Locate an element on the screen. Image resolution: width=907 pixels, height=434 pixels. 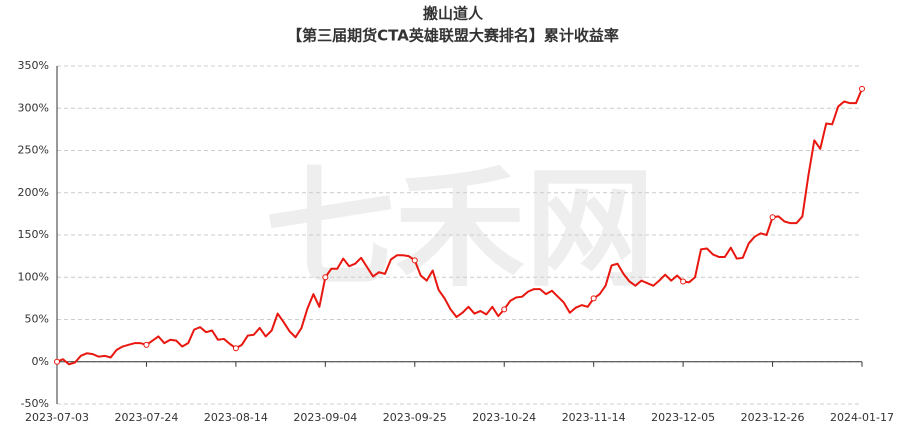
x-tick-label: 2023-11-14 is located at coordinates (594, 417).